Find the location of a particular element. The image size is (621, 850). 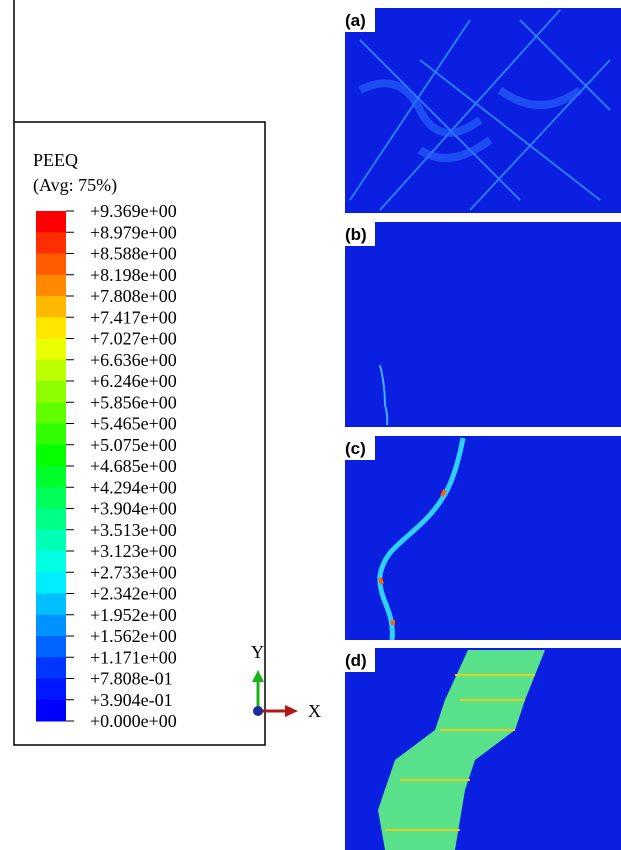

panel-a-bands is located at coordinates (480, 110).